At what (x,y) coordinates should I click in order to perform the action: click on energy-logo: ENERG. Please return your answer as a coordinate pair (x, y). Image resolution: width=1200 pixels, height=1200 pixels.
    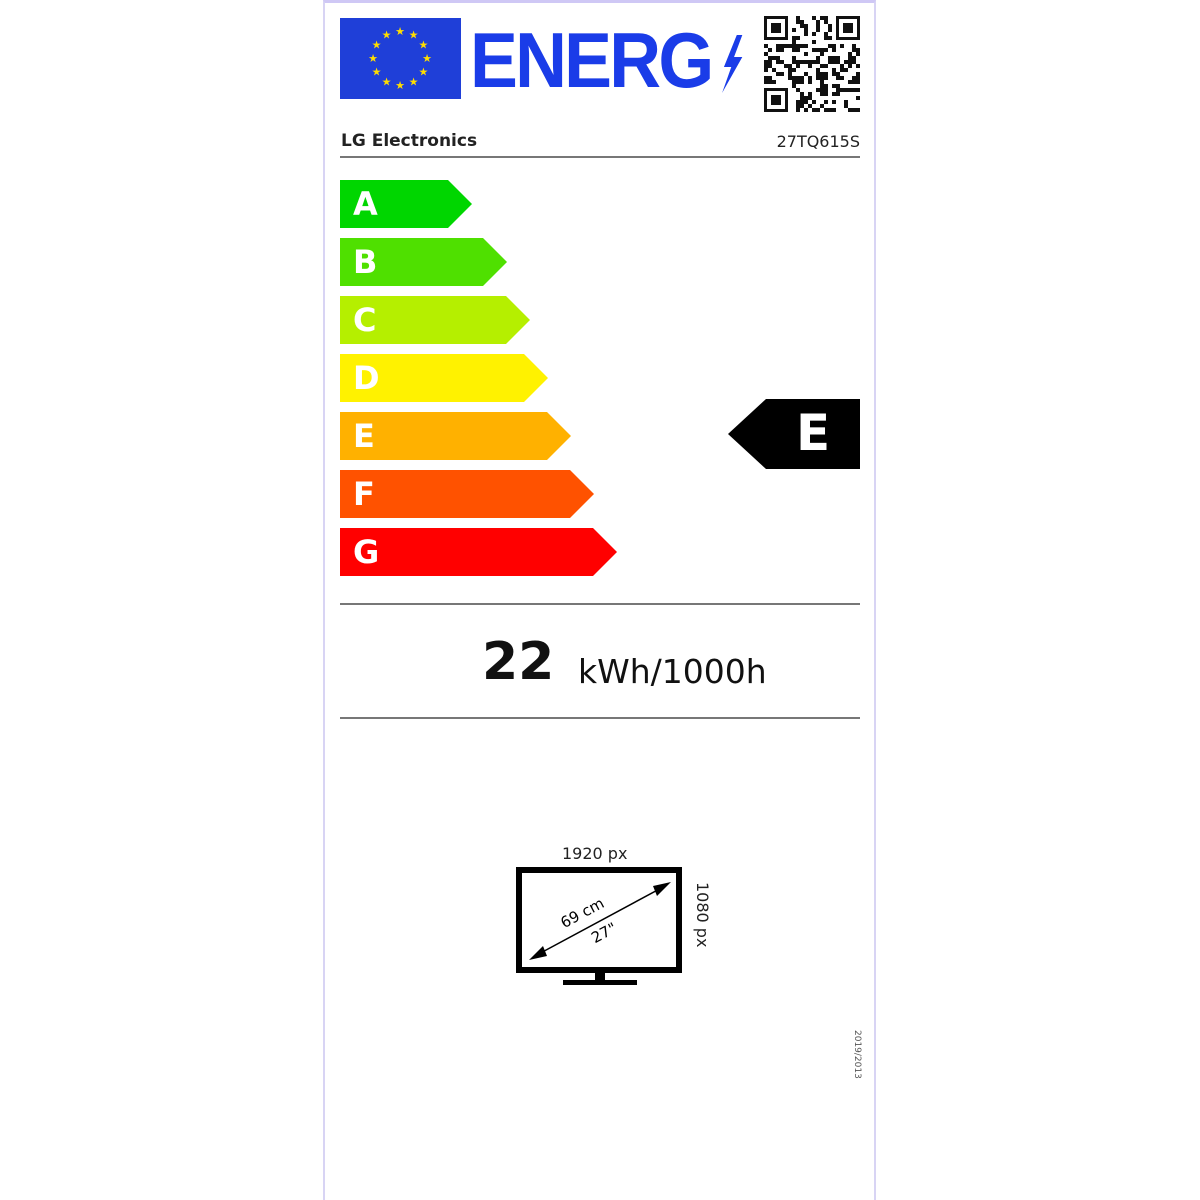
    Looking at the image, I should click on (607, 60).